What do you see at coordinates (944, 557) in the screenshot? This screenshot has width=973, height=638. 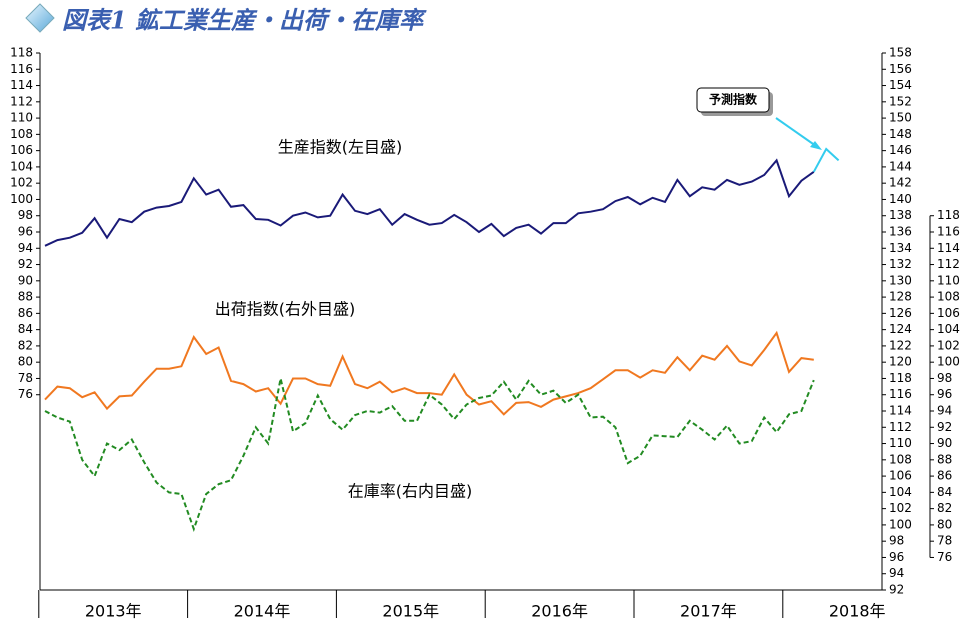 I see `y3ticks-label: 76` at bounding box center [944, 557].